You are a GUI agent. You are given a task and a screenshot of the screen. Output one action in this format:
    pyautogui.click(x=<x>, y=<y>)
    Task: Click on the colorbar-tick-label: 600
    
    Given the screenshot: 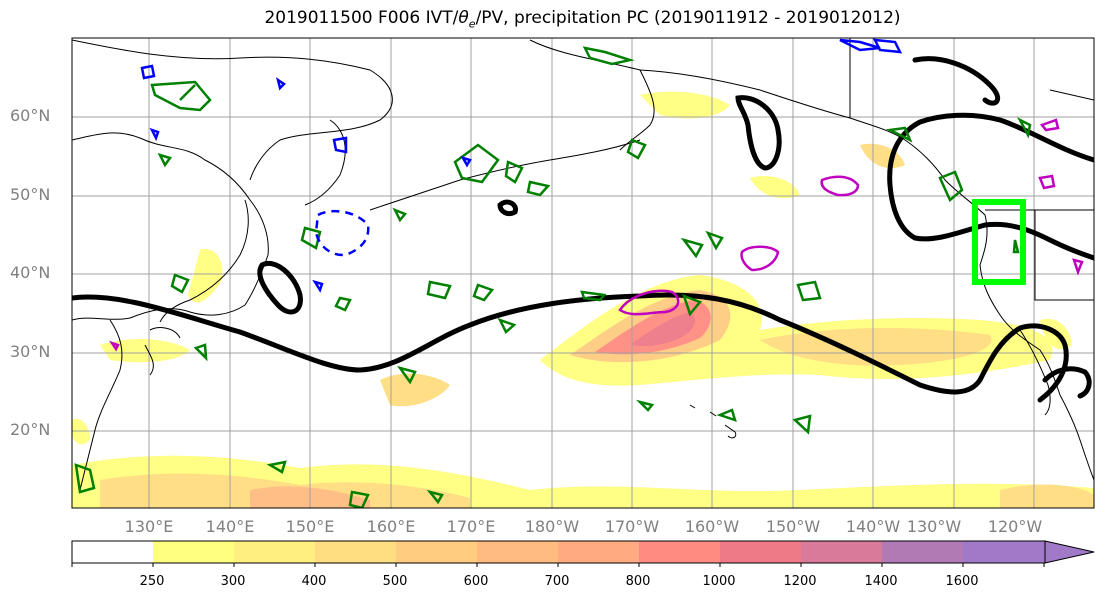 What is the action you would take?
    pyautogui.click(x=476, y=581)
    